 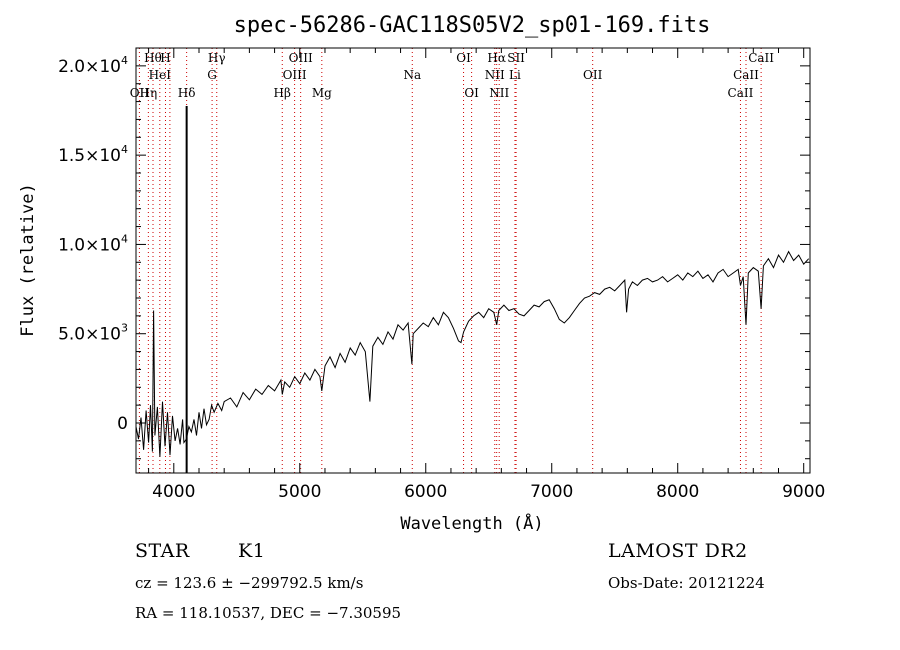 What do you see at coordinates (93, 65) in the screenshot?
I see `y-tick-label-4: 2.0×10⁴` at bounding box center [93, 65].